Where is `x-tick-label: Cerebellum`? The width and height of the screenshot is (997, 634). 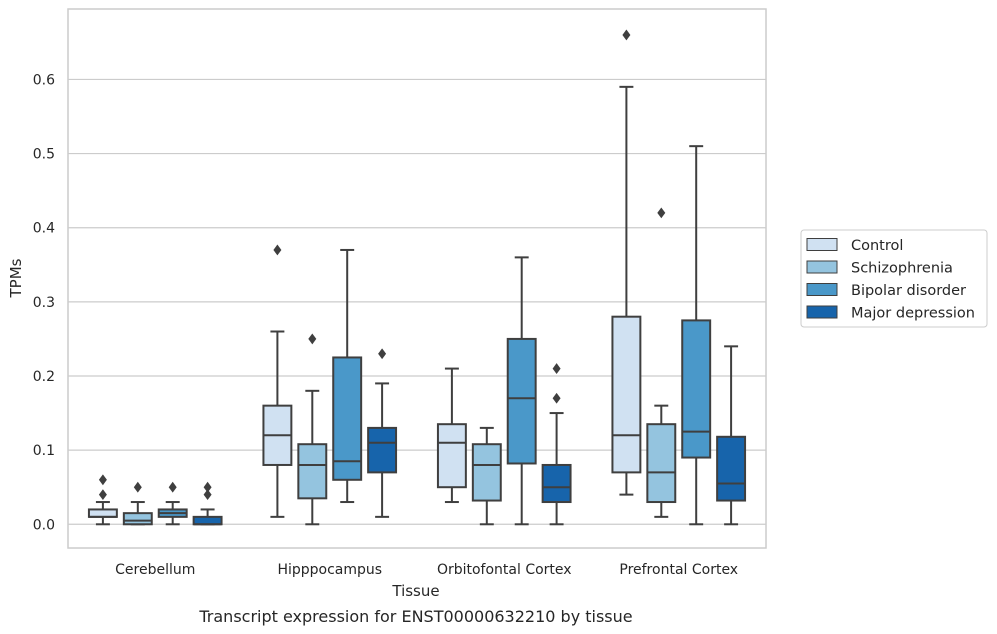
x-tick-label: Cerebellum is located at coordinates (155, 570).